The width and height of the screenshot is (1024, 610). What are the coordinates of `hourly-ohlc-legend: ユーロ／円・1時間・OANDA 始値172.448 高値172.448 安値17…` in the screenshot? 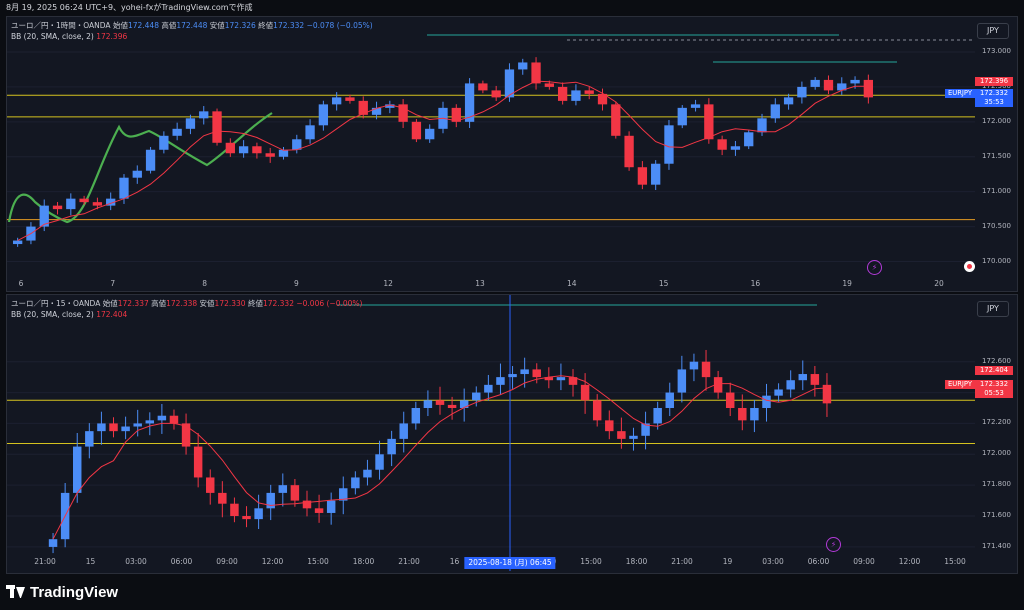 It's located at (192, 26).